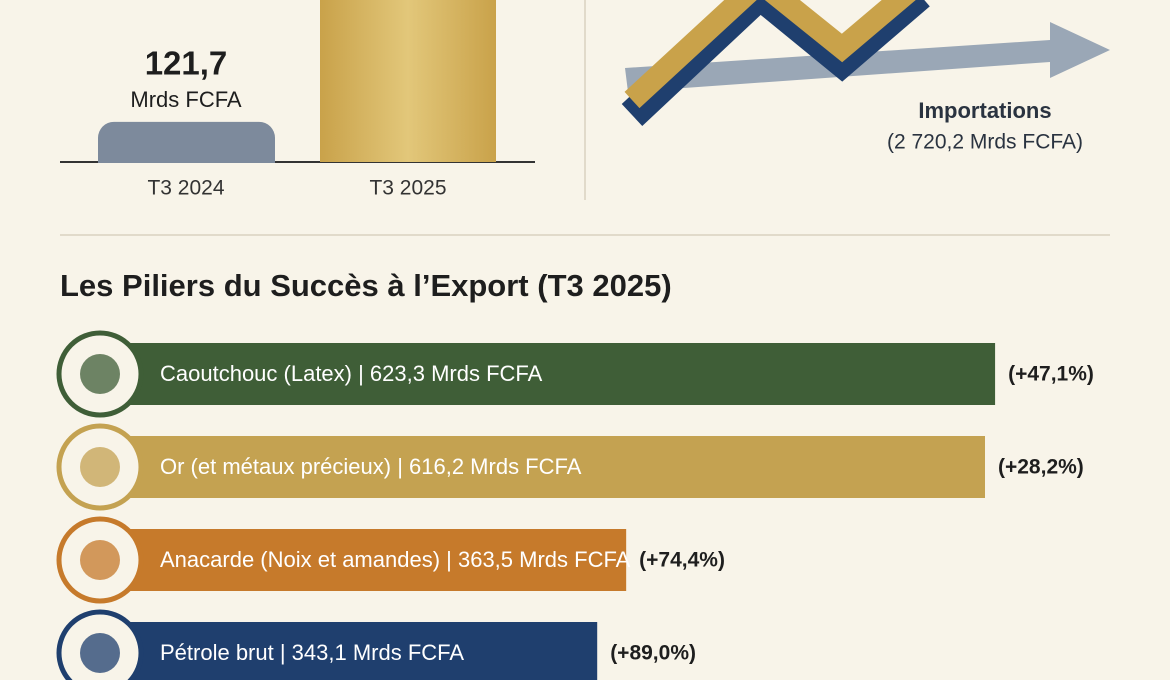 This screenshot has width=1170, height=680. Describe the element at coordinates (186, 99) in the screenshot. I see `unit-label: Mrds FCFA` at that location.